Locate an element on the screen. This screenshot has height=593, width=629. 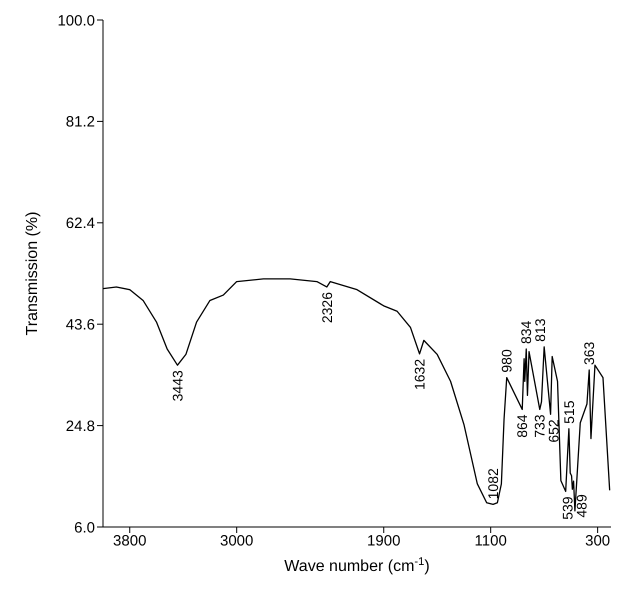
x-tick-label: 3800 is located at coordinates (129, 541).